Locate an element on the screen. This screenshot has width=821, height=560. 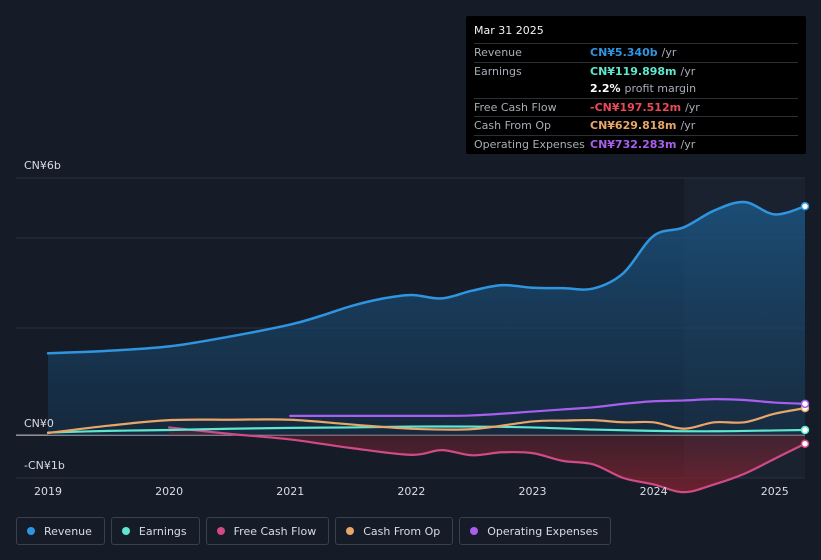
tooltip-row-cash-from-op: Cash From Op CN¥629.818m /yr is located at coordinates (636, 125).